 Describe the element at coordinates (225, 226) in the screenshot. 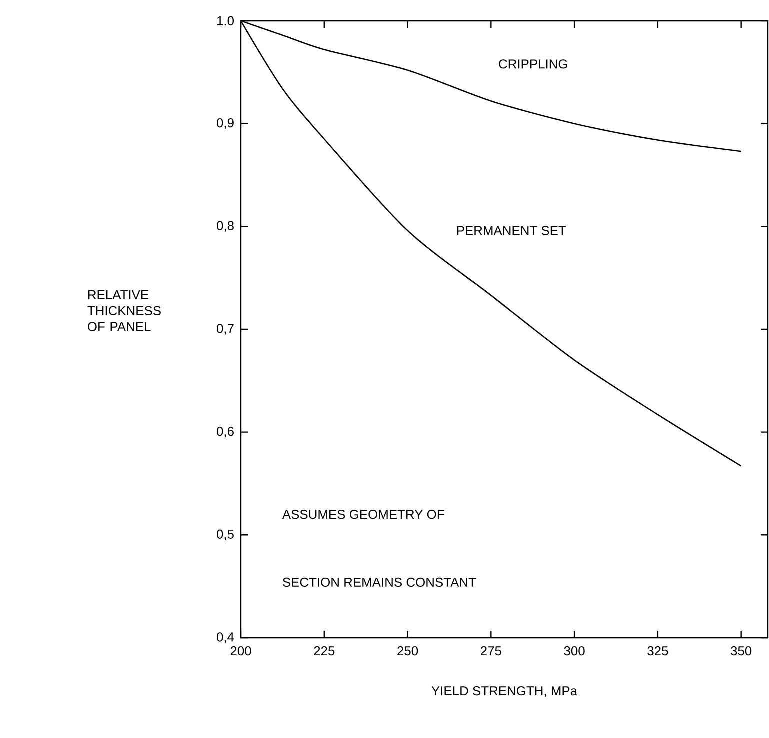

I see `y-tick-label: 0,8` at that location.